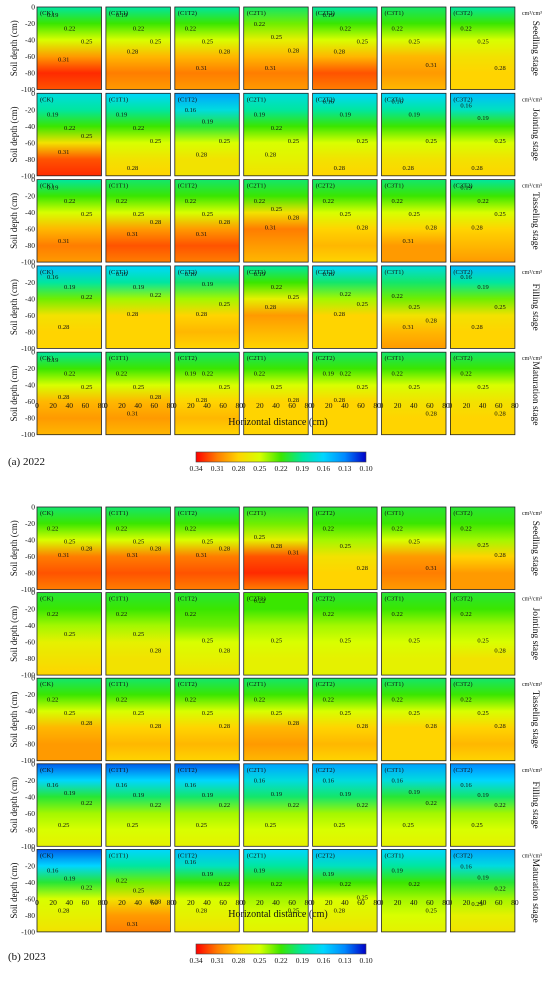  What do you see at coordinates (414, 719) in the screenshot?
I see `heatmap-panel-c3t1` at bounding box center [414, 719].